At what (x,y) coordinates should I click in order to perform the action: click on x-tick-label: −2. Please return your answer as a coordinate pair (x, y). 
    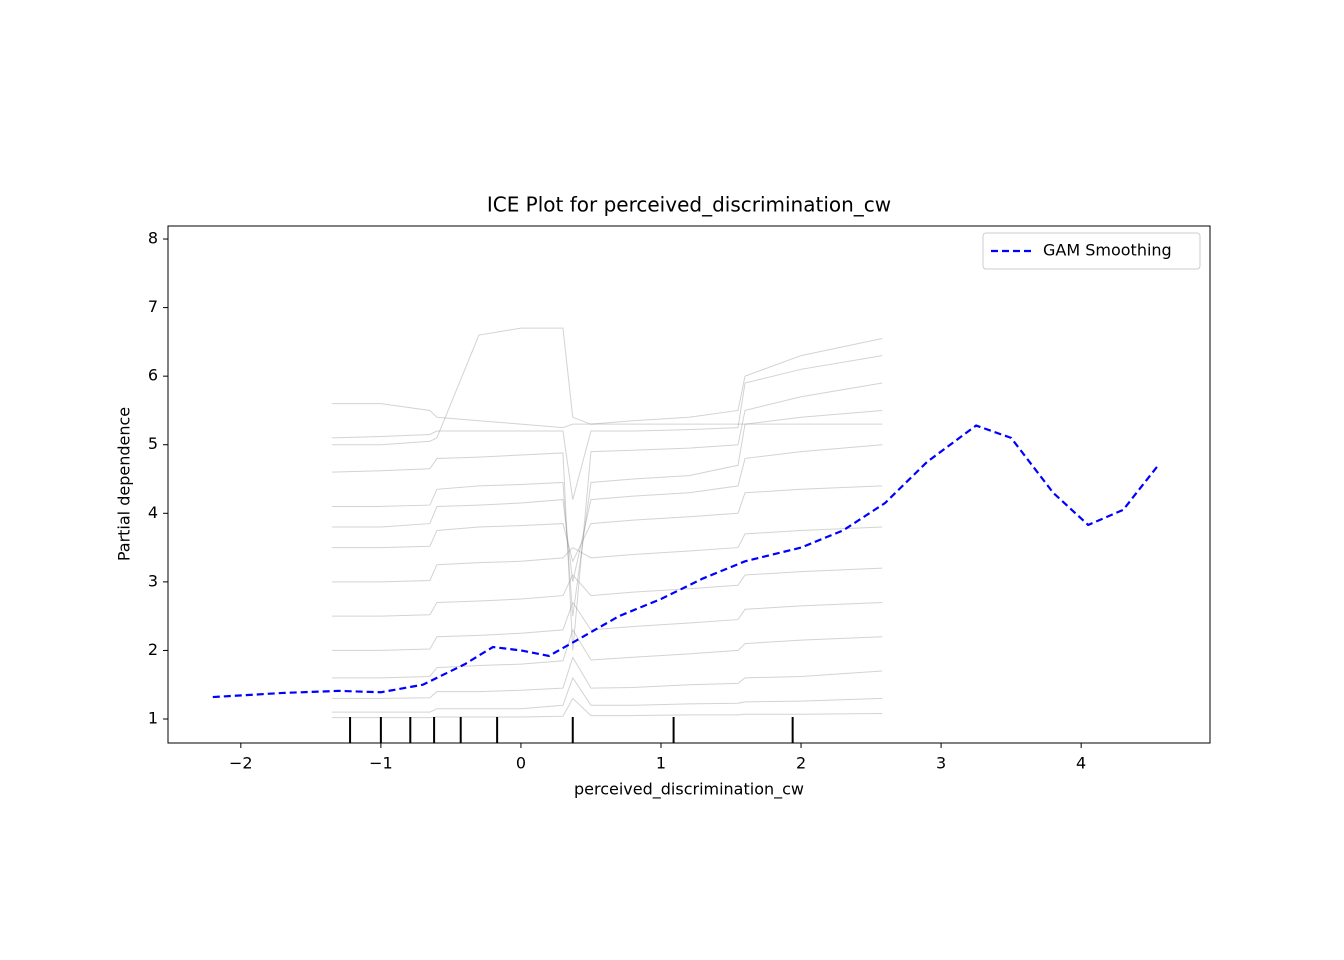
    Looking at the image, I should click on (241, 763).